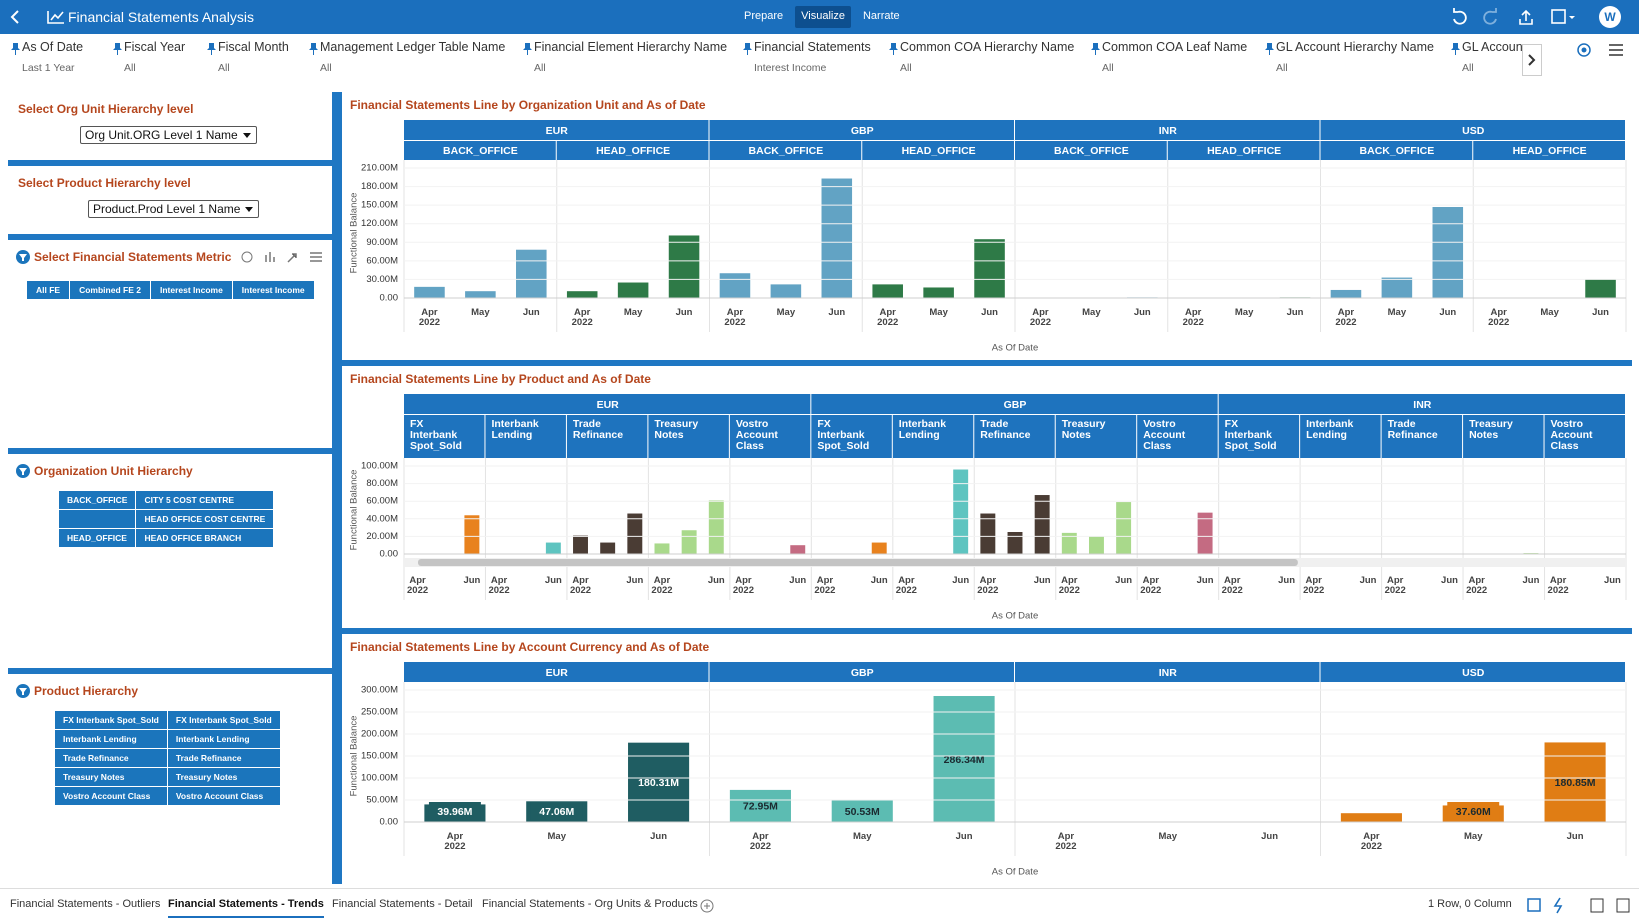 The image size is (1639, 923). Describe the element at coordinates (1525, 17) in the screenshot. I see `toolbar-icons` at that location.